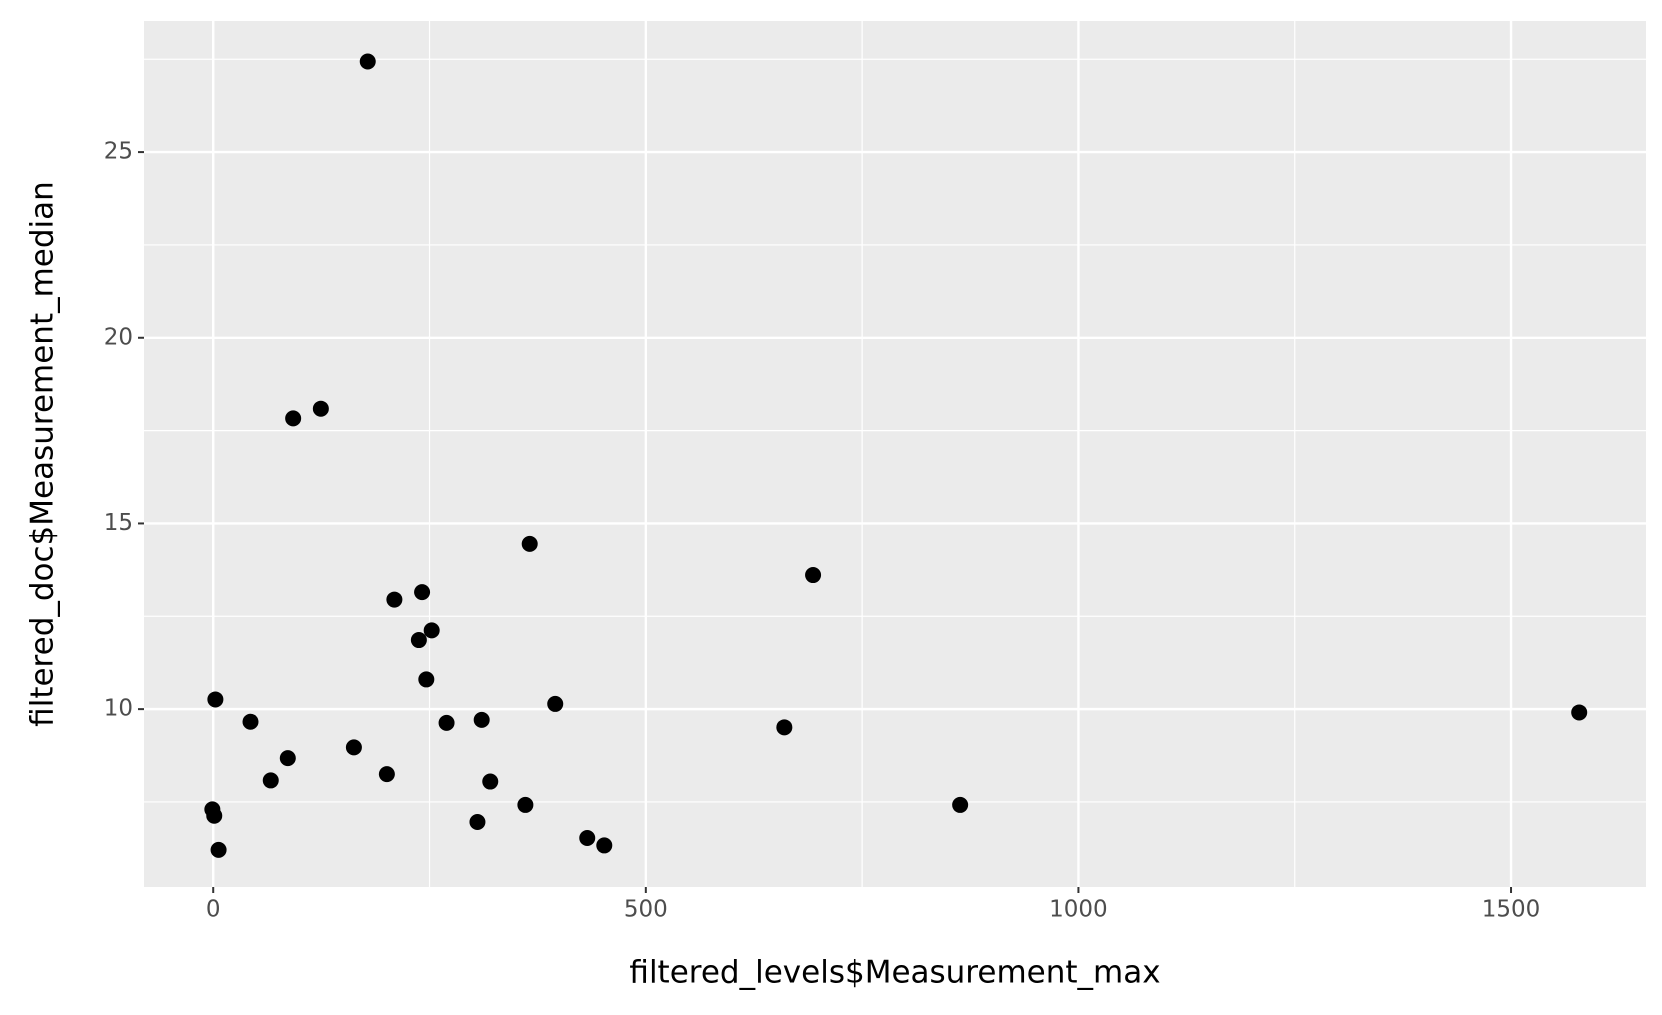  What do you see at coordinates (118, 152) in the screenshot?
I see `y-tick-label: 25` at bounding box center [118, 152].